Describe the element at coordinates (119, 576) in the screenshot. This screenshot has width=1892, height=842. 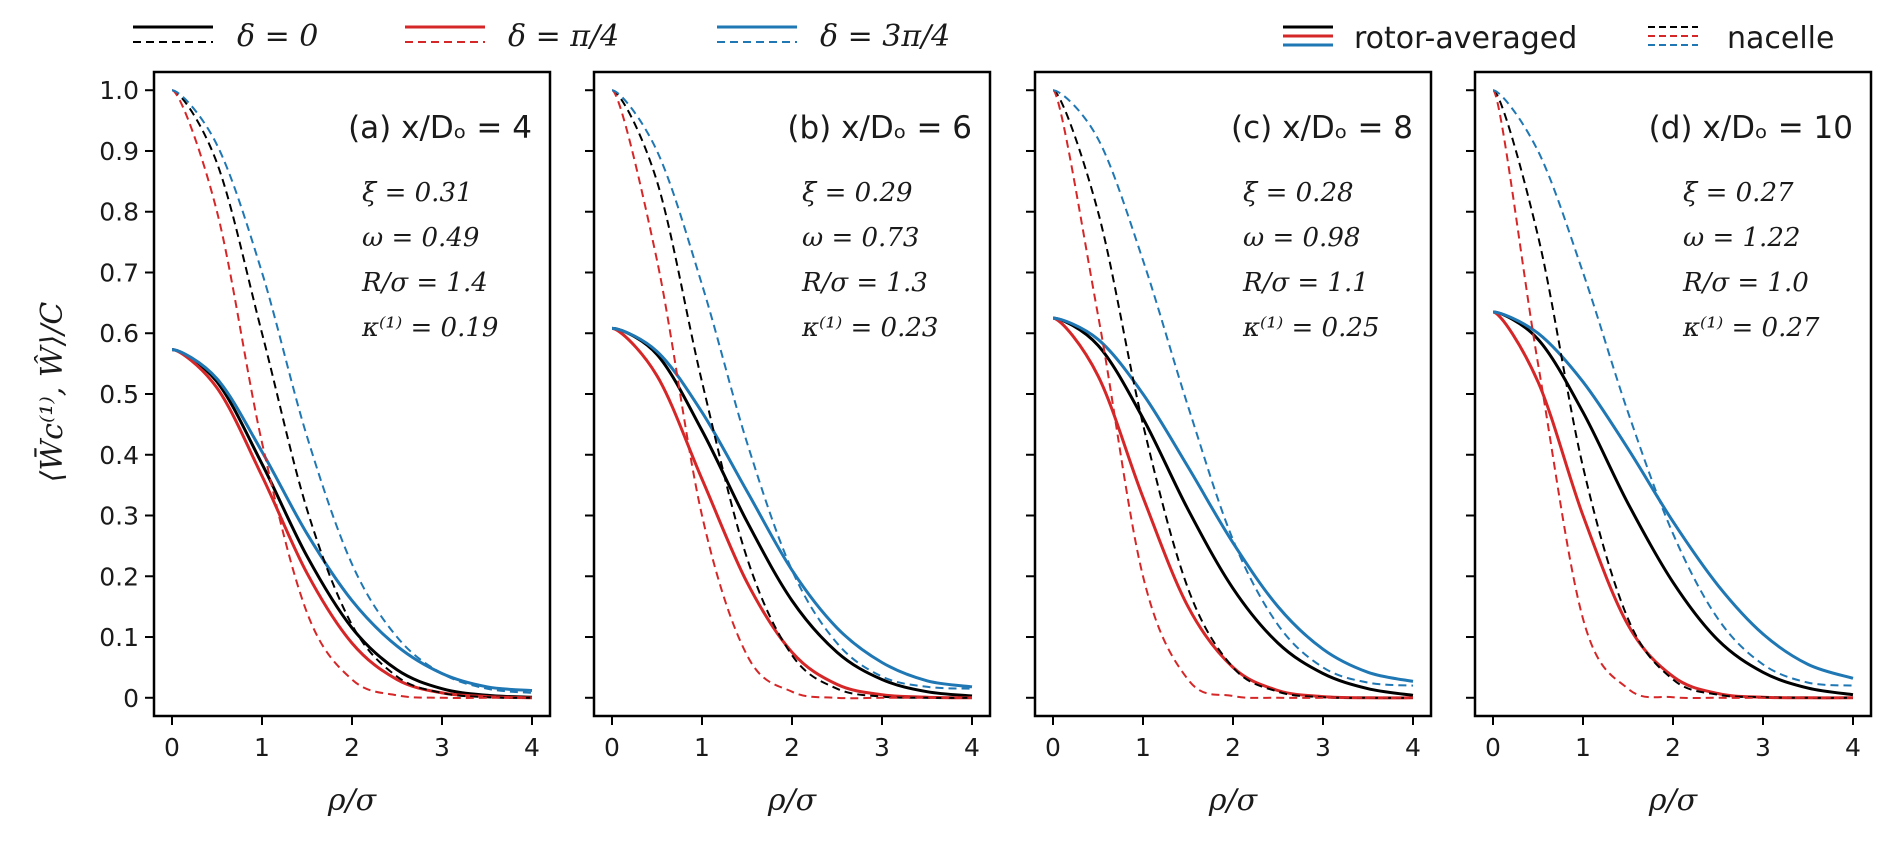
I see `y-tick-label: 0.2` at that location.